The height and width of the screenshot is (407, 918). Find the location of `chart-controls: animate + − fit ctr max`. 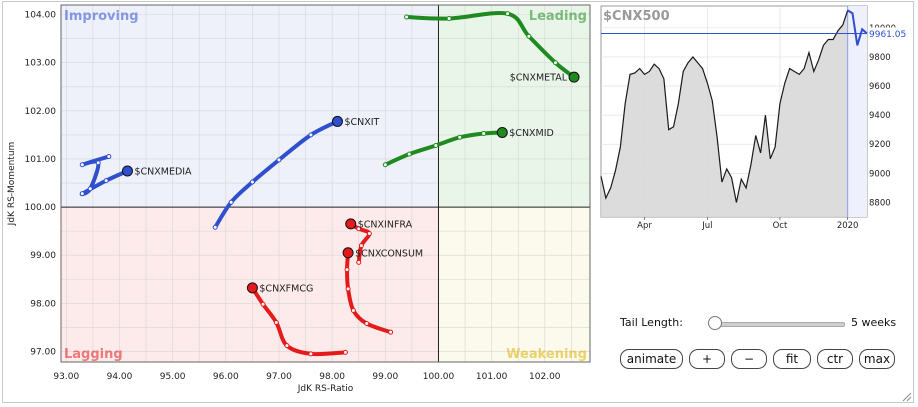

chart-controls: animate + − fit ctr max is located at coordinates (757, 359).